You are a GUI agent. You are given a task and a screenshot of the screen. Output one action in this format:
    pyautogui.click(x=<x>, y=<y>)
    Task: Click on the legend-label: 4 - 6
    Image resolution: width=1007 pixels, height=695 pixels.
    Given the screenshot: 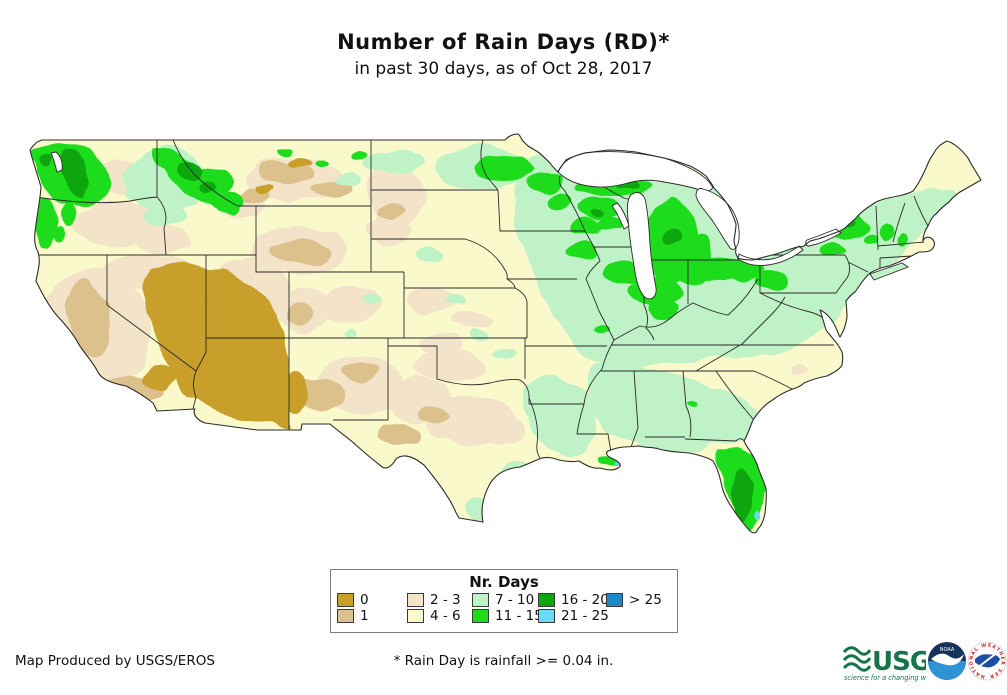 What is the action you would take?
    pyautogui.click(x=445, y=616)
    